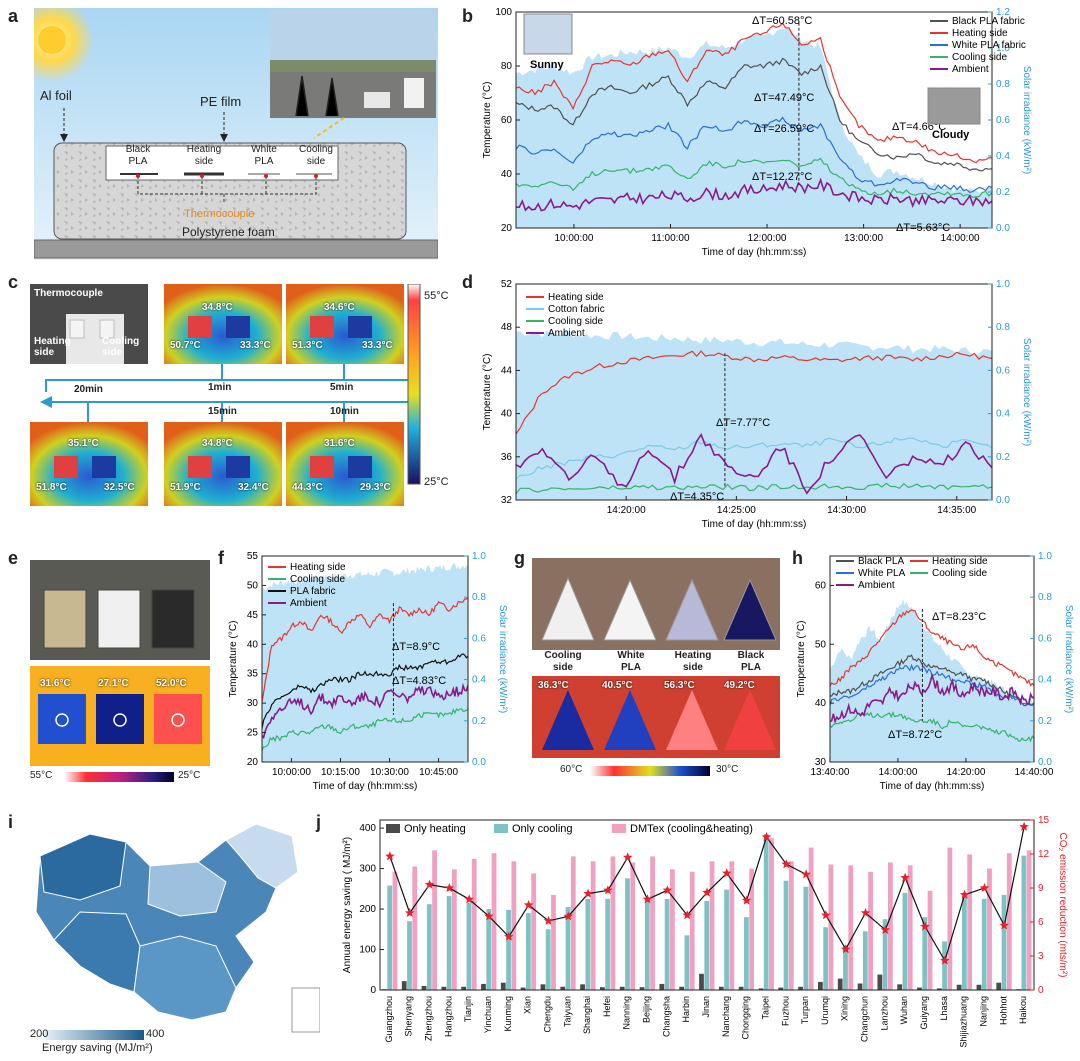 The image size is (1080, 1061). Describe the element at coordinates (754, 252) in the screenshot. I see `chart-b-xlabel: Time of day (hh:mm:ss)` at that location.